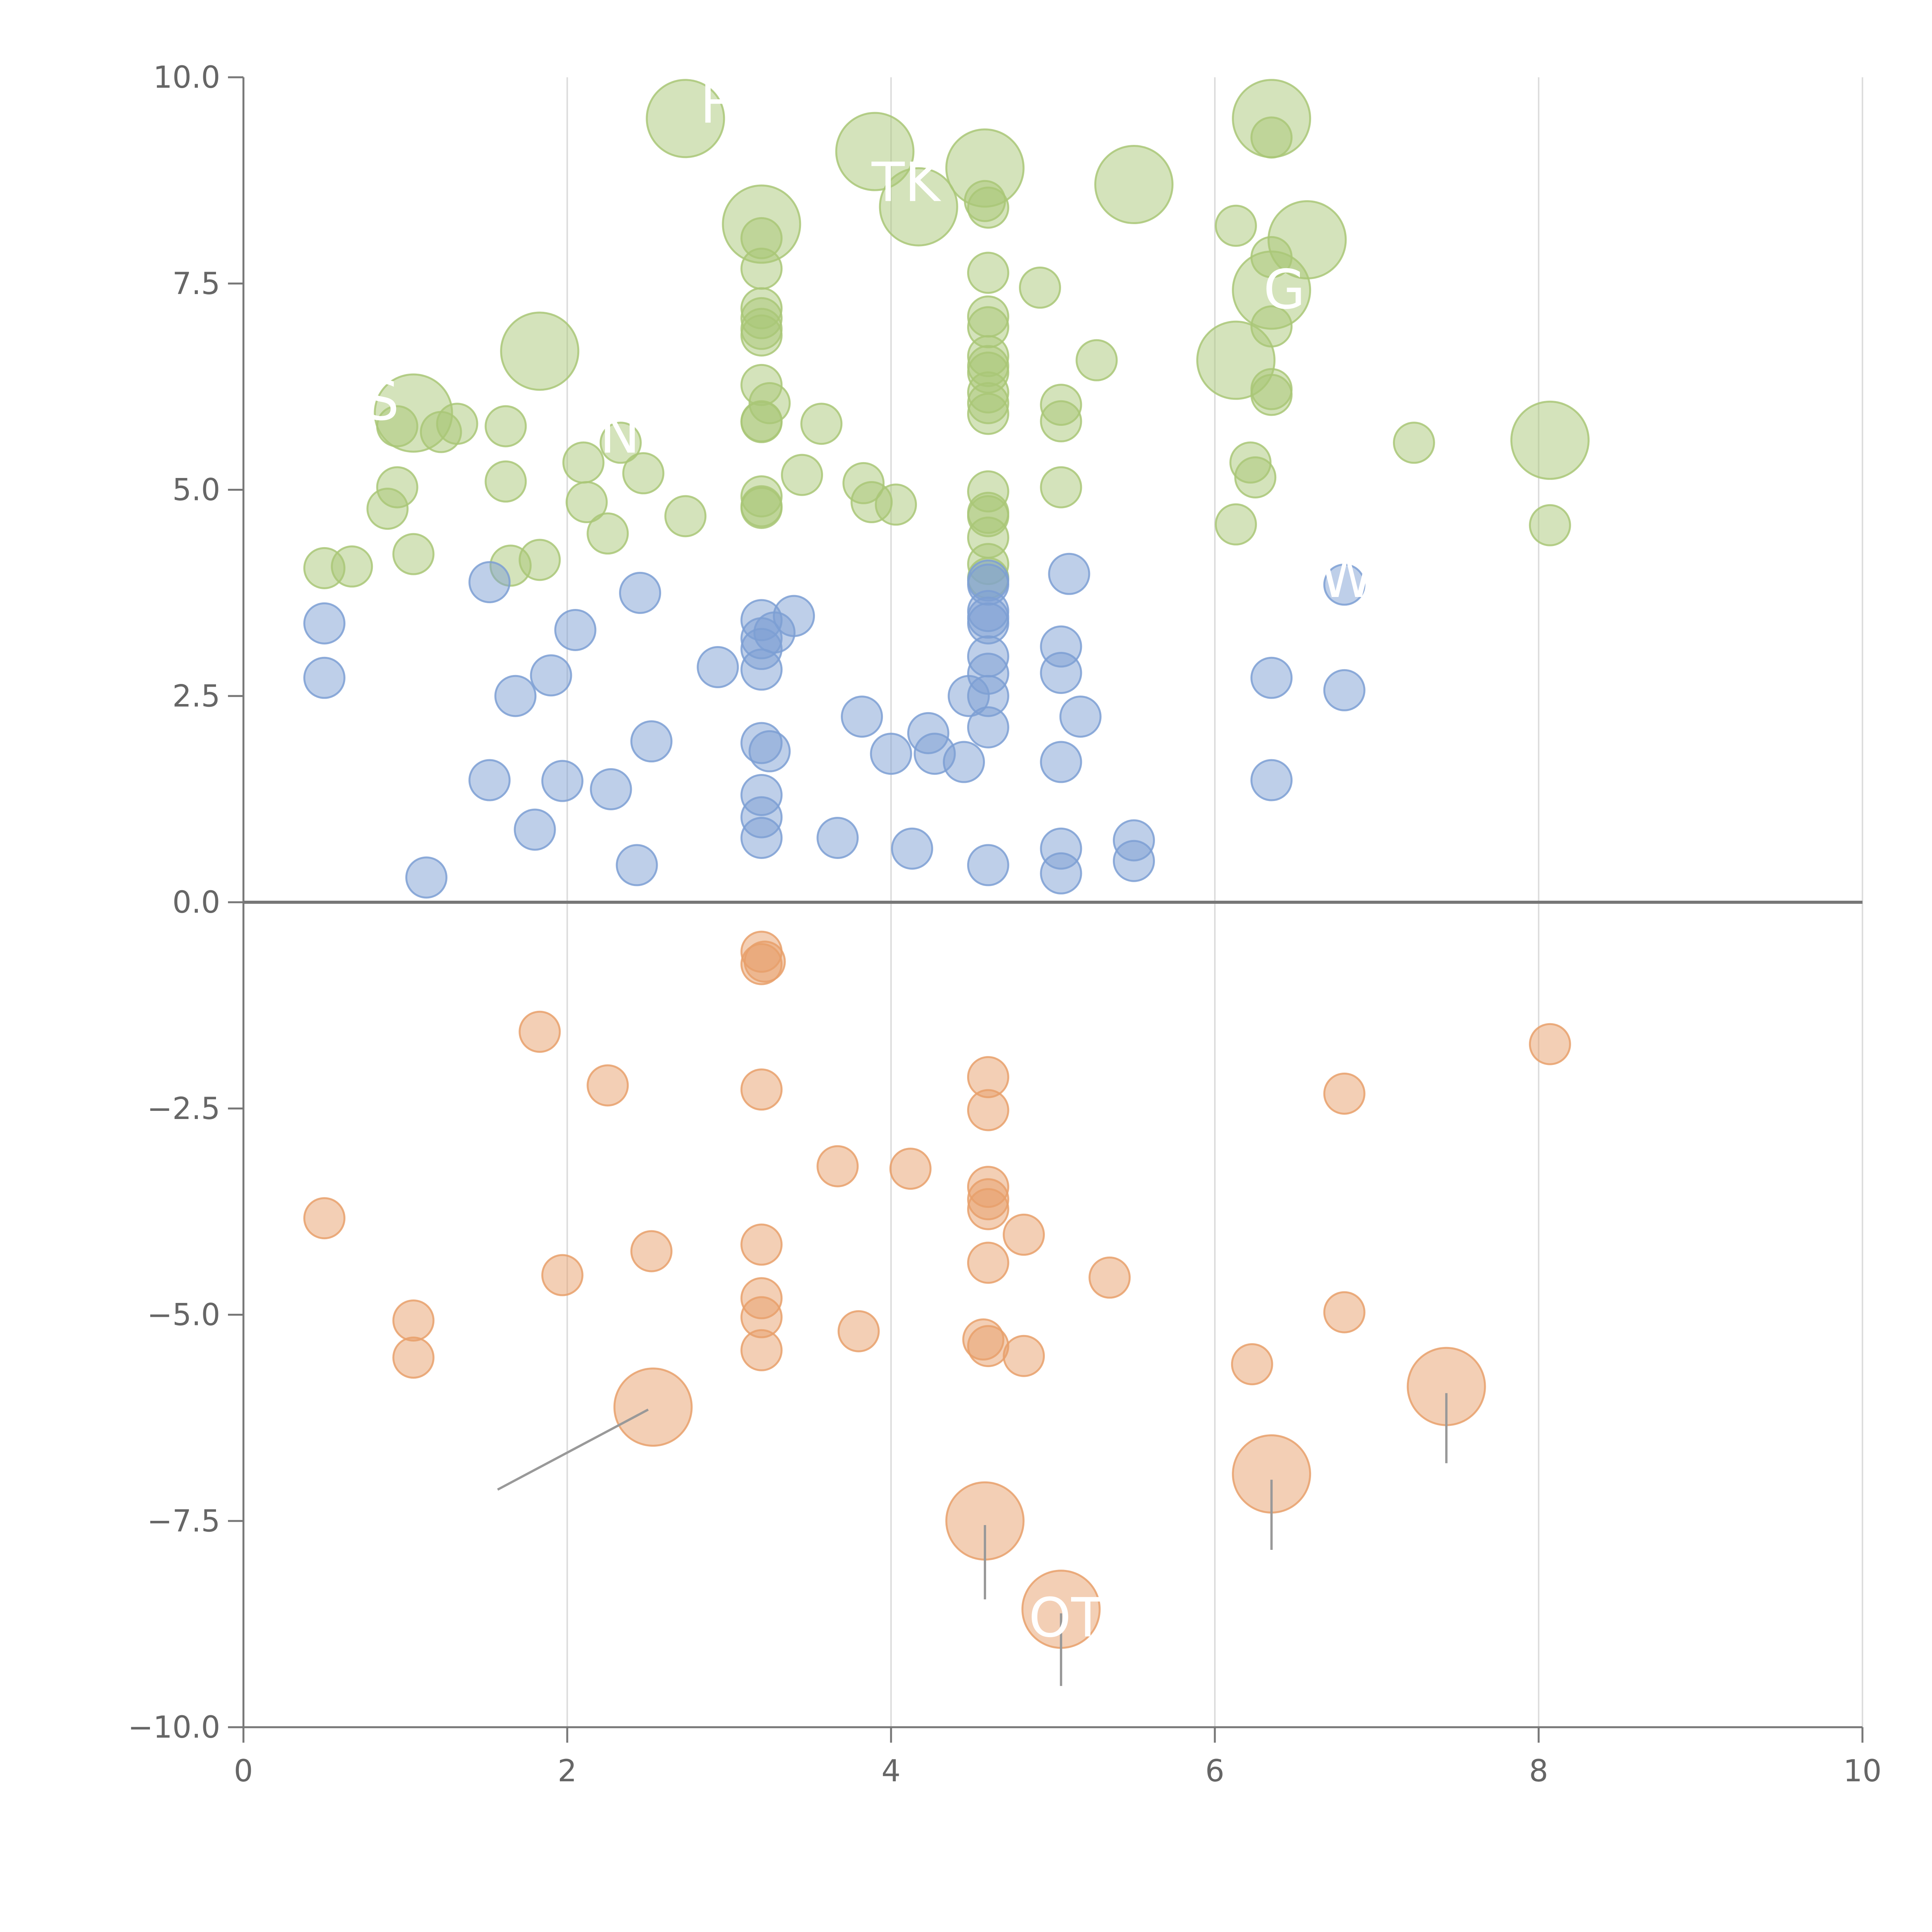 Image resolution: width=1932 pixels, height=1932 pixels. I want to click on annotation-label: G, so click(1285, 290).